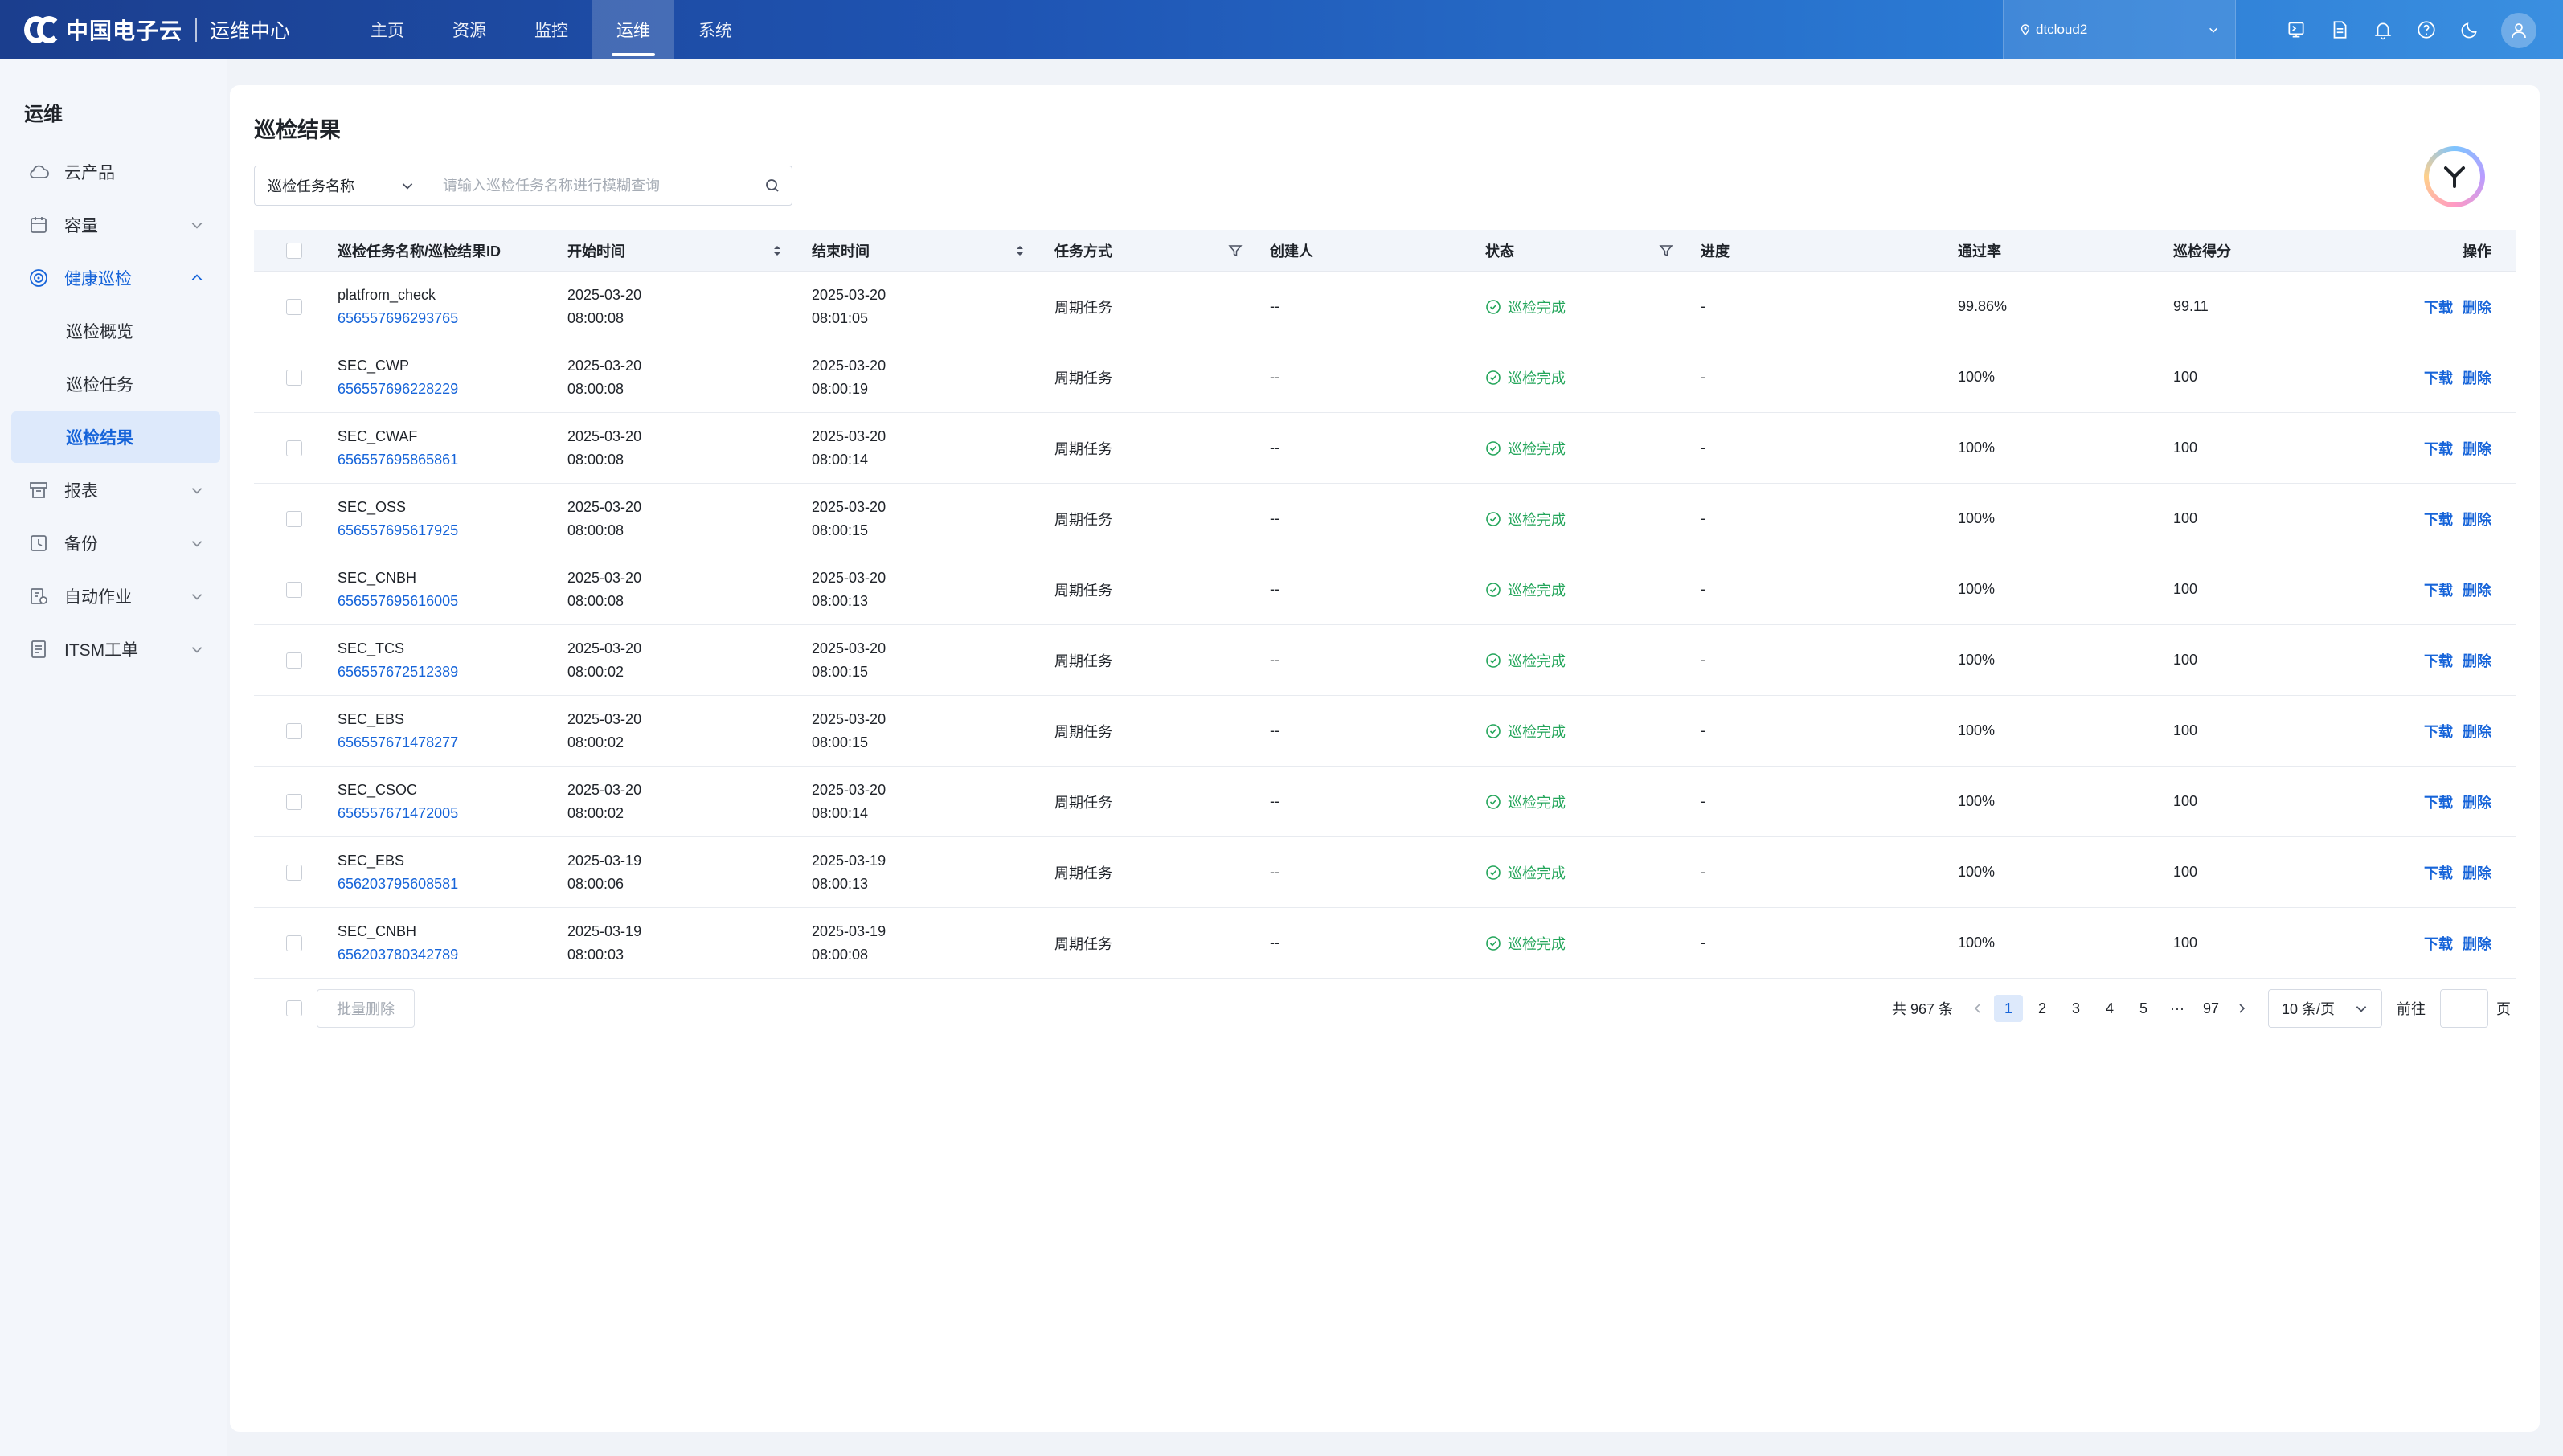 This screenshot has height=1456, width=2563. I want to click on sidebar-item-cloud-products: 云产品, so click(115, 172).